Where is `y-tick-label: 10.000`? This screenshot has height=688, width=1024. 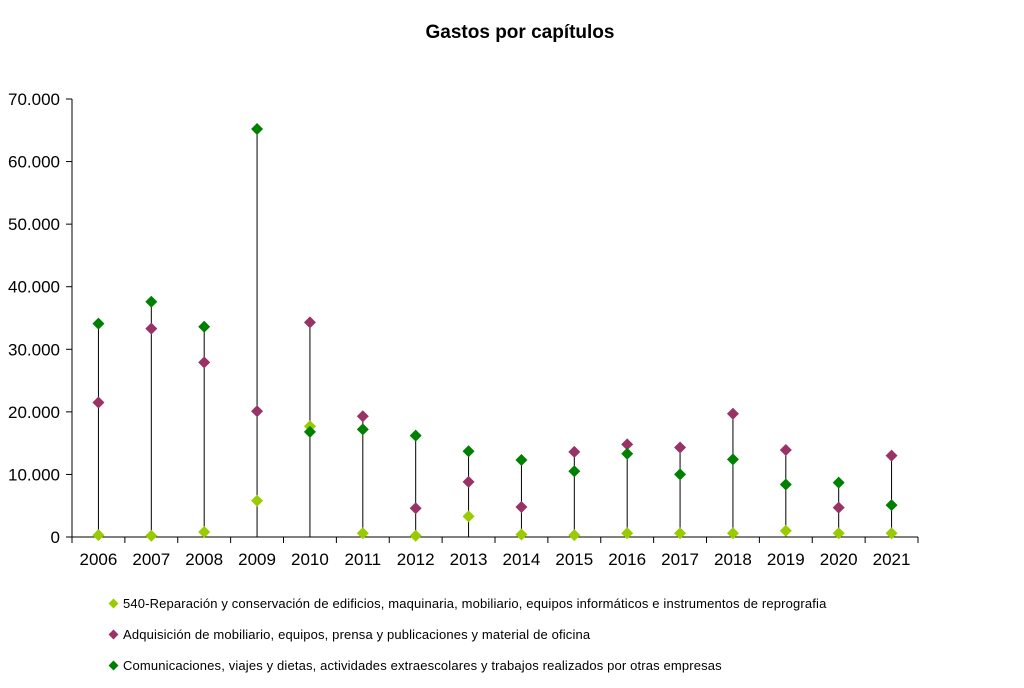
y-tick-label: 10.000 is located at coordinates (34, 474).